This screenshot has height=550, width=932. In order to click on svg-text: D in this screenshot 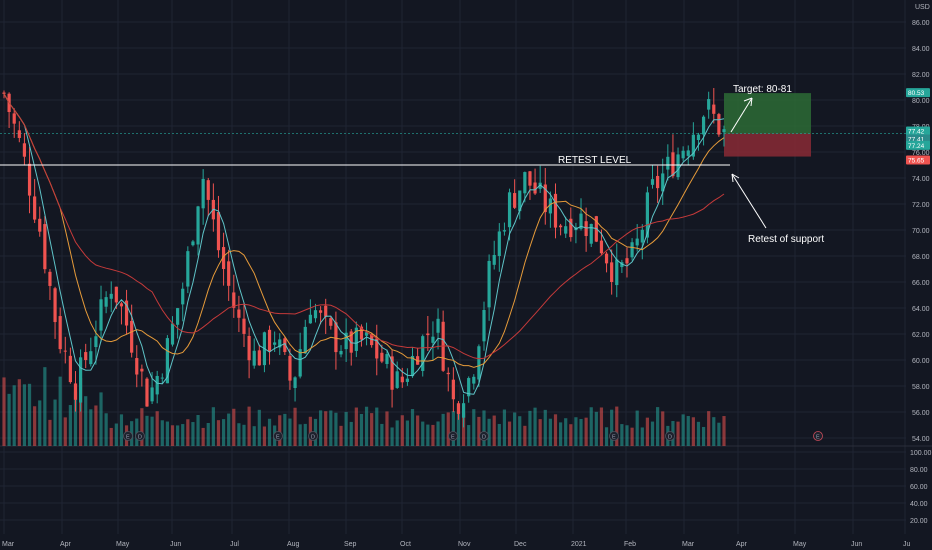, I will do `click(670, 438)`.